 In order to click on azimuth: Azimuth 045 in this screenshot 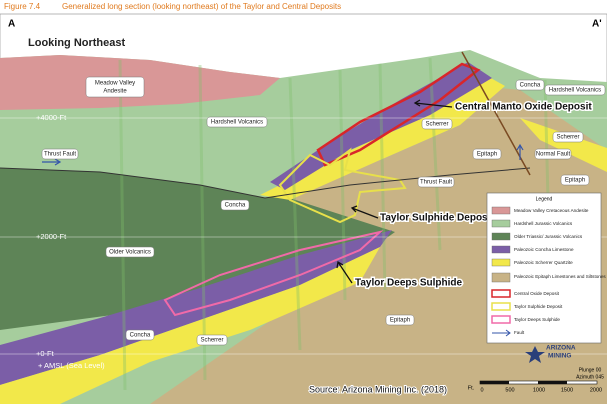, I will do `click(590, 377)`.